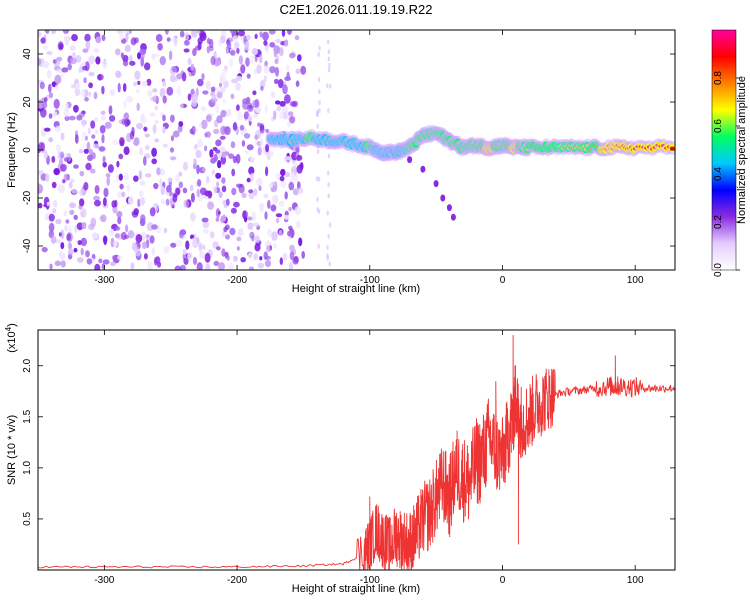 This screenshot has width=750, height=600. Describe the element at coordinates (104, 580) in the screenshot. I see `x-tick-label: -300` at that location.